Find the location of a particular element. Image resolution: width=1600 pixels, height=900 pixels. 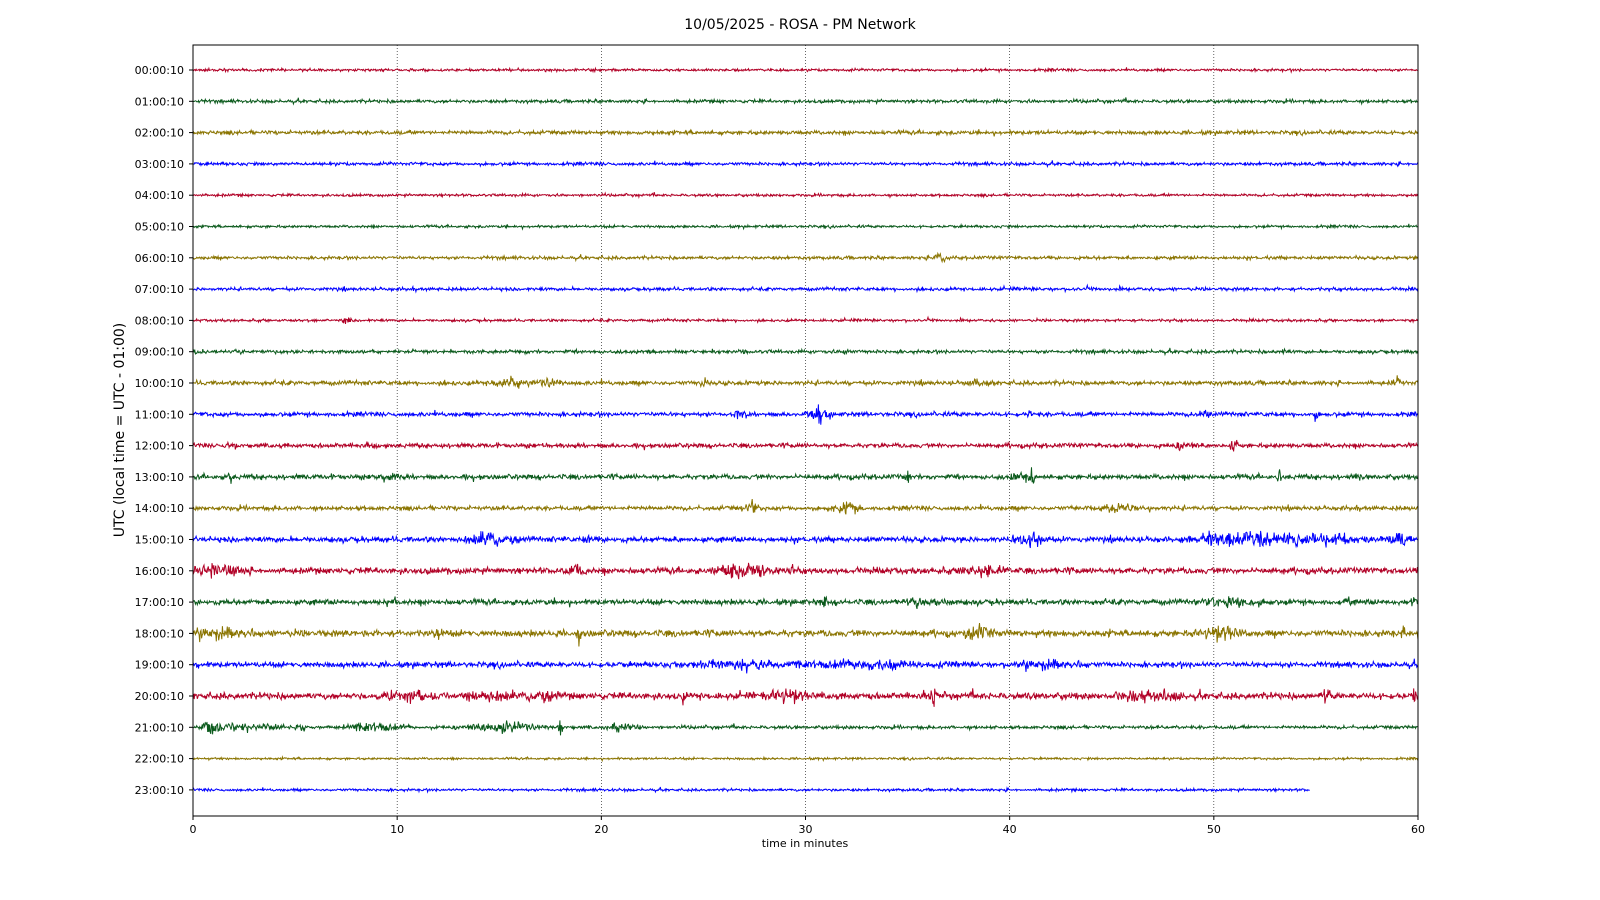

x-tick-label: 30 is located at coordinates (806, 829).